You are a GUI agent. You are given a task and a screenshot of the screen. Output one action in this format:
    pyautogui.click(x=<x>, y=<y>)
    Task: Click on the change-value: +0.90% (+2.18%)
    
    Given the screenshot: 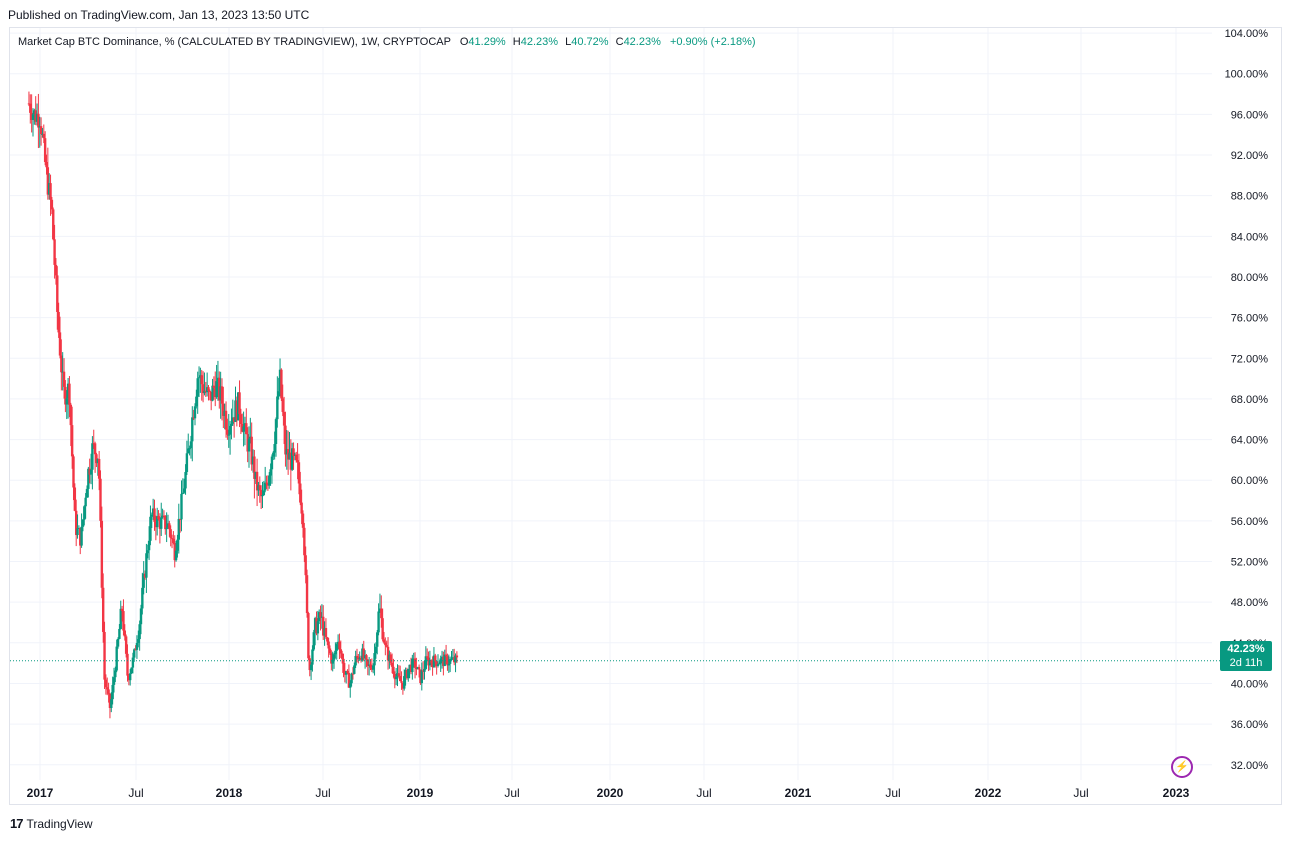 What is the action you would take?
    pyautogui.click(x=712, y=42)
    